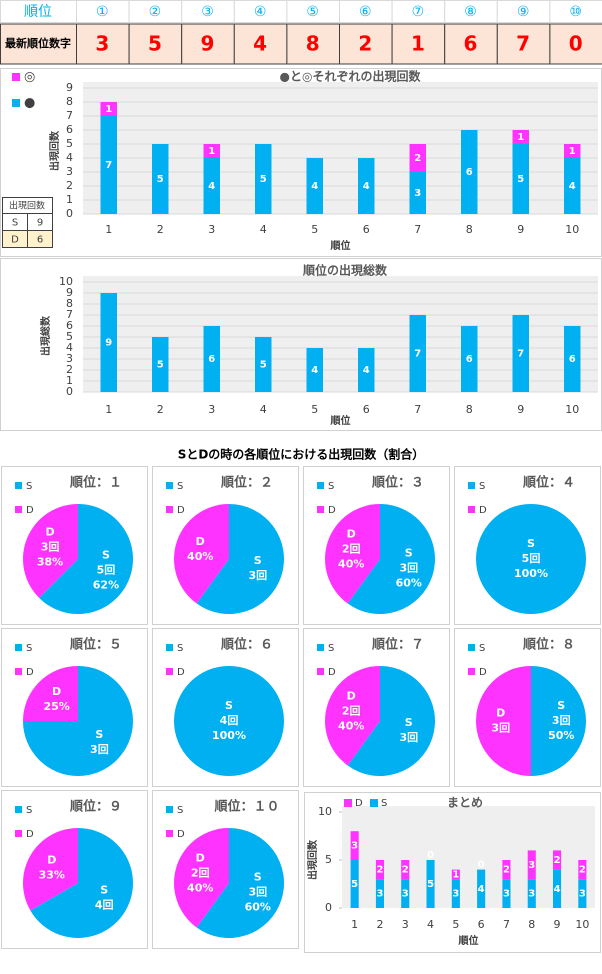  Describe the element at coordinates (45, 335) in the screenshot. I see `y-axis-title: 出現総数` at that location.